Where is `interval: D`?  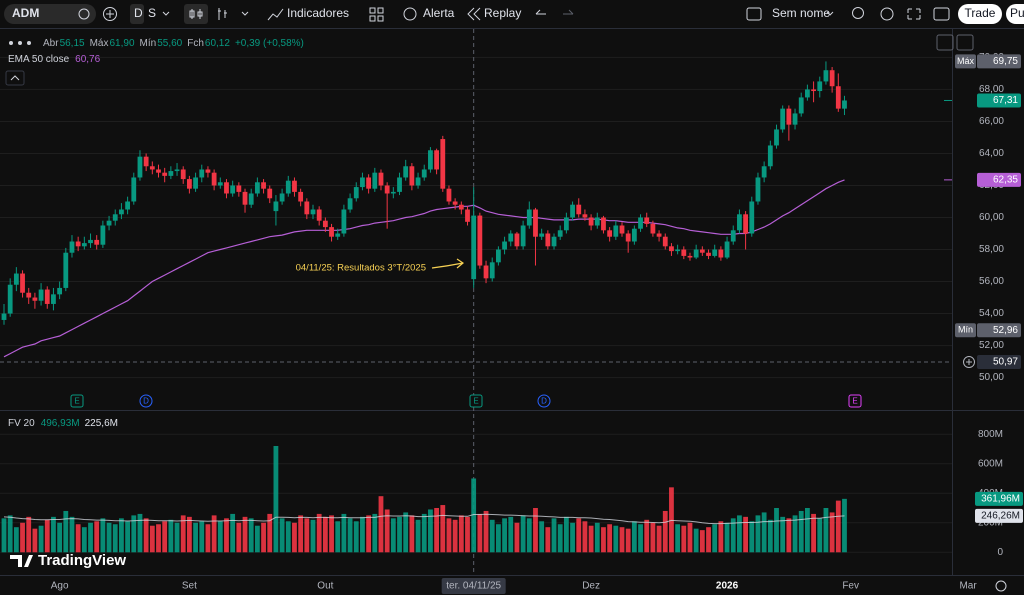
interval: D is located at coordinates (138, 13).